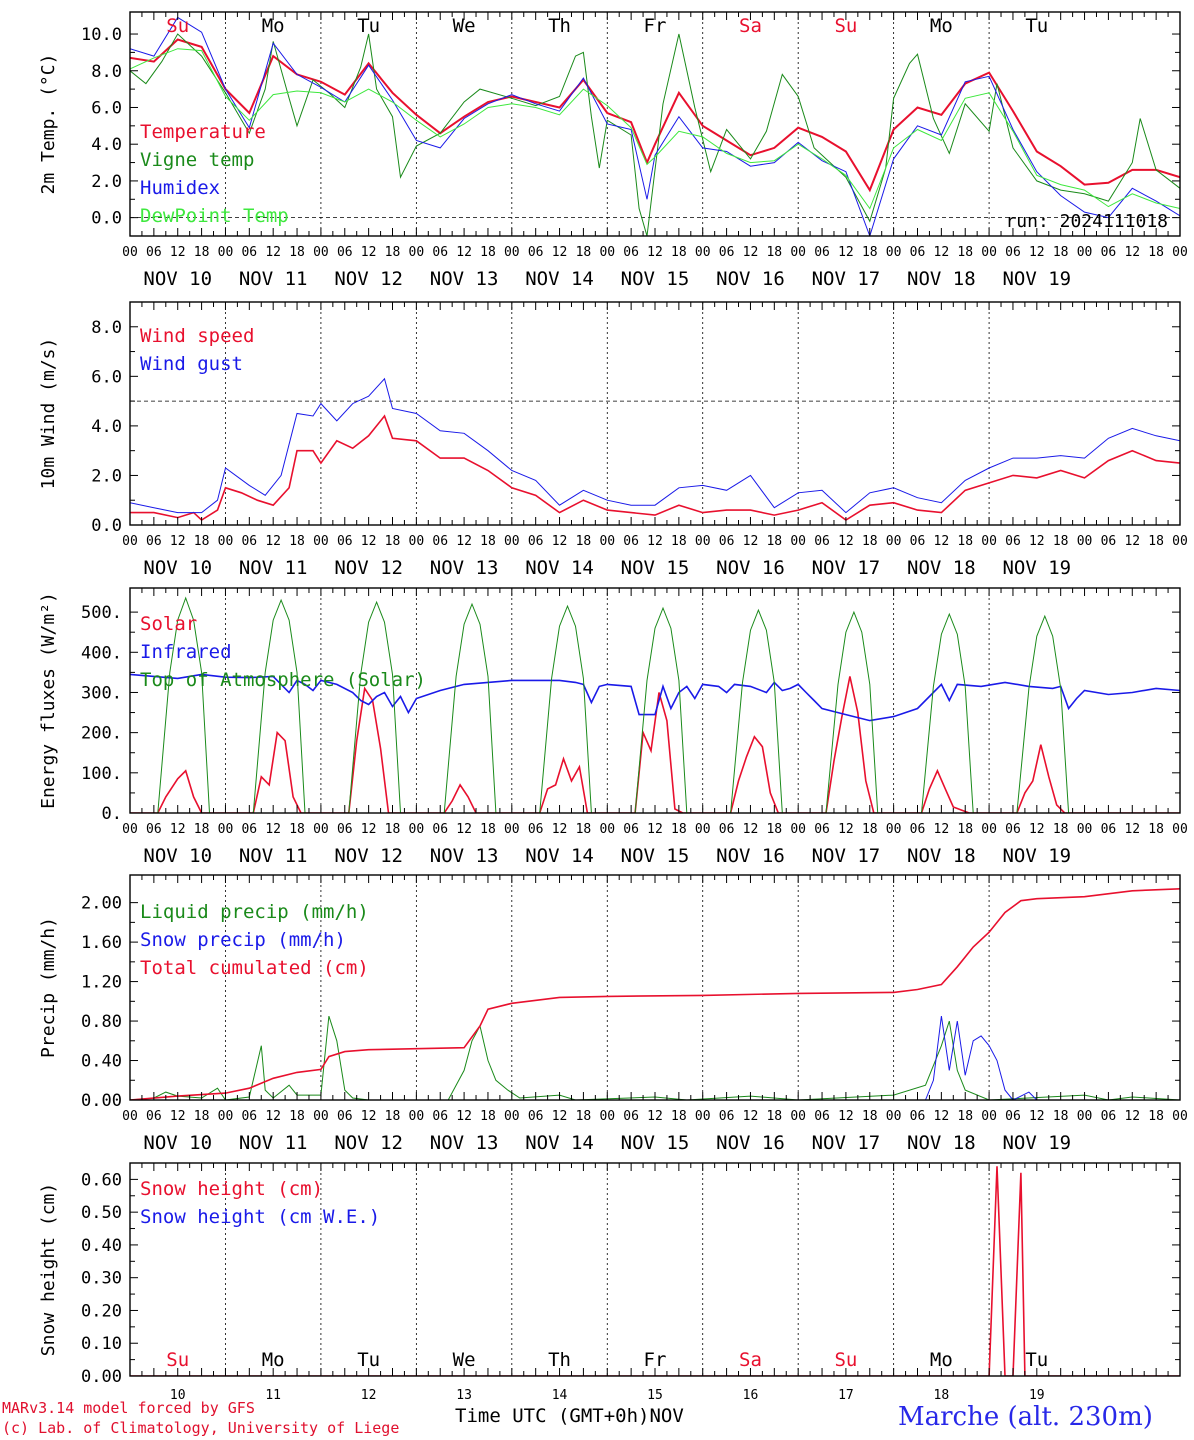  What do you see at coordinates (177, 1360) in the screenshot?
I see `day-of-week-label: Su` at bounding box center [177, 1360].